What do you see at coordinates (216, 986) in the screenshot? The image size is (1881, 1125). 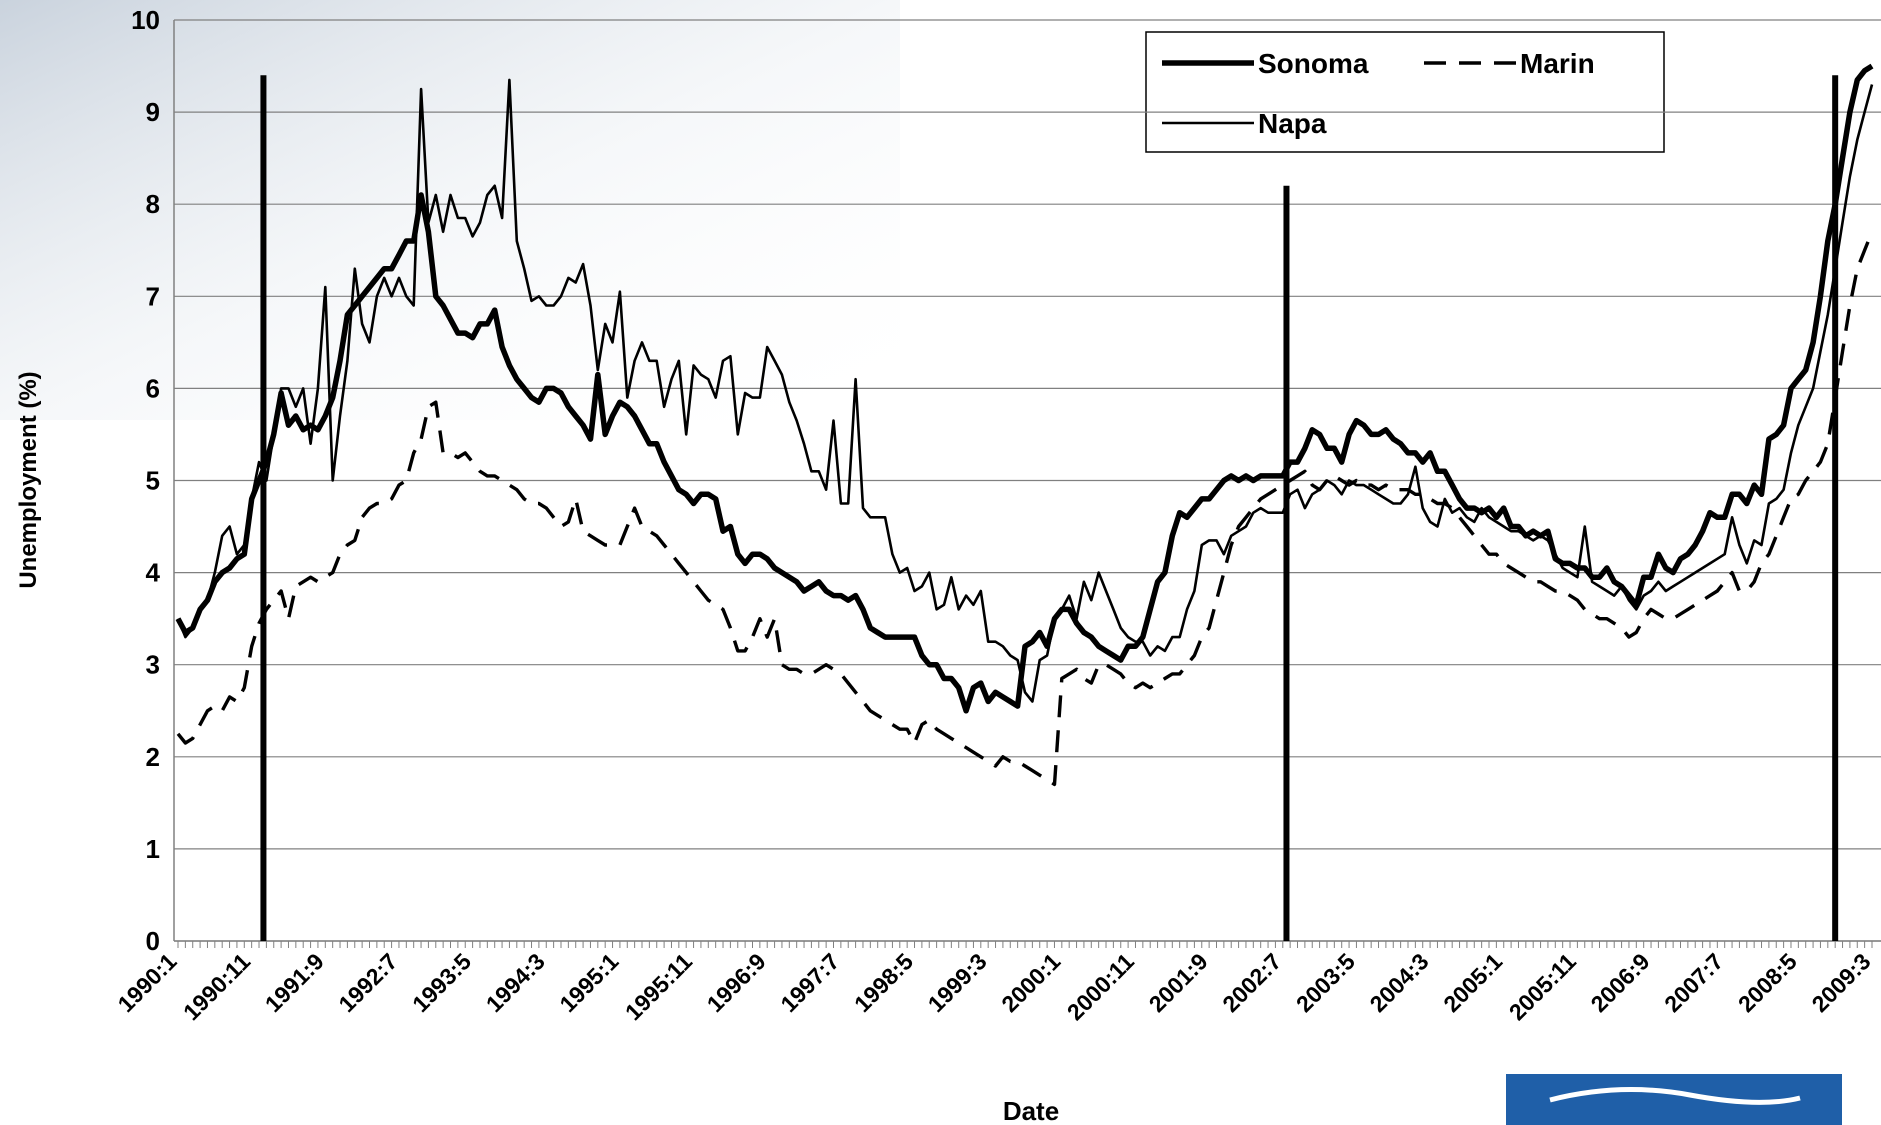 I see `x-tick-label: 1990:11` at bounding box center [216, 986].